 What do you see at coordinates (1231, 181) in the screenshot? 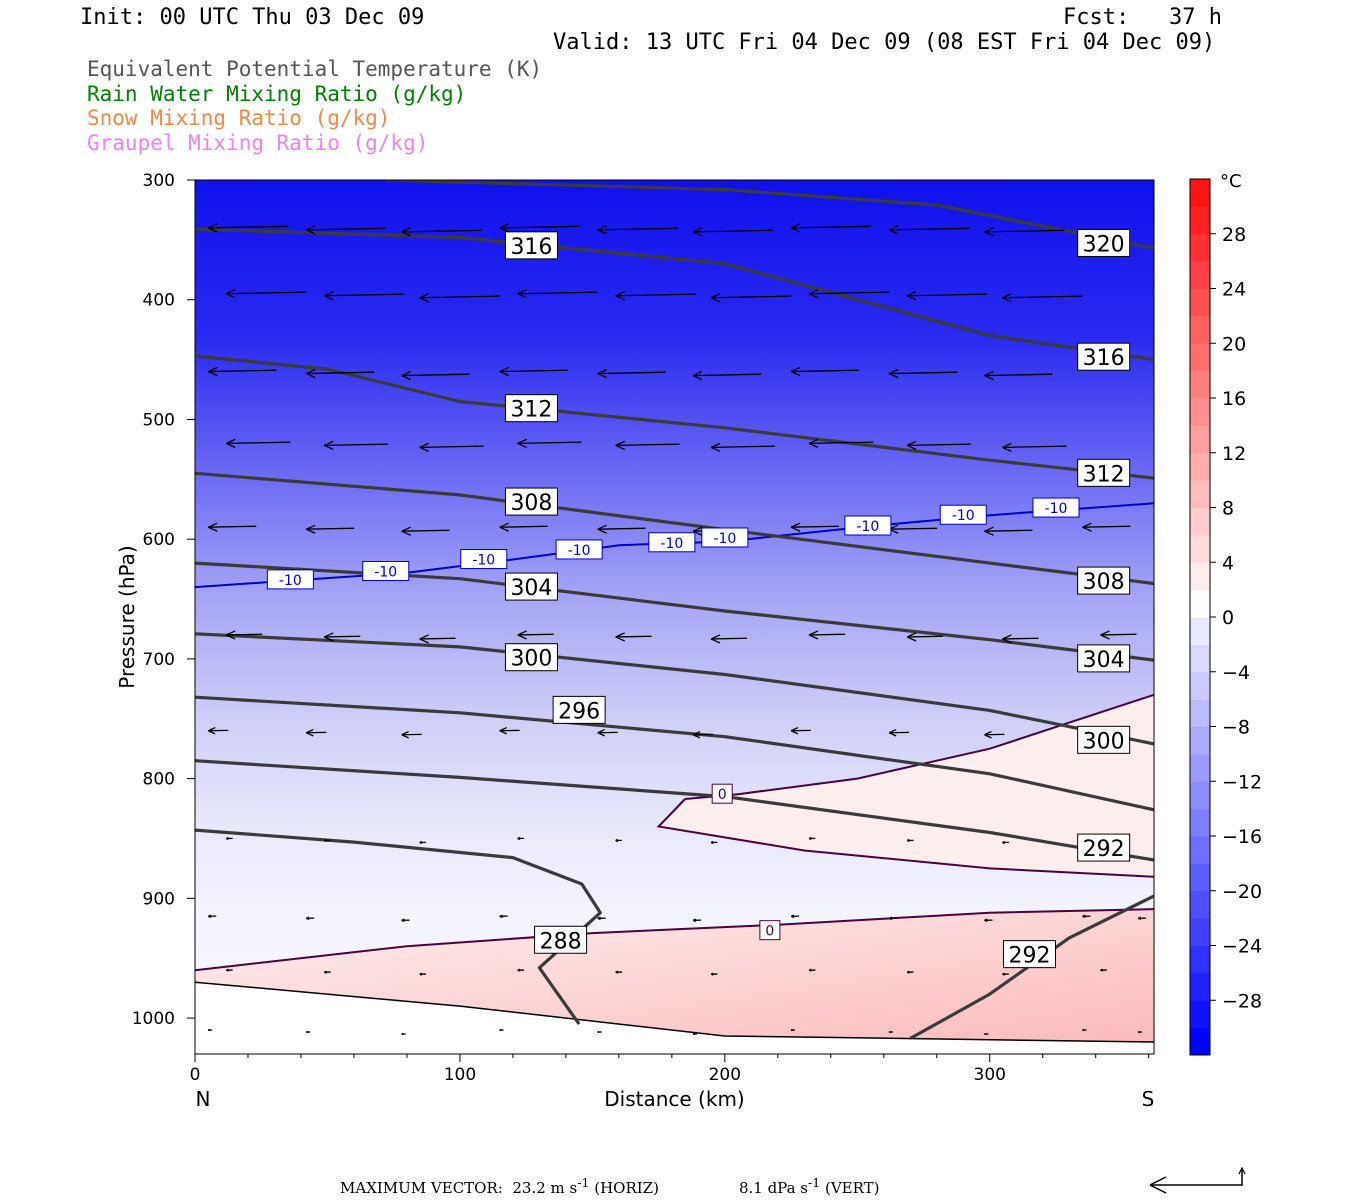
I see `colorbar-unit: °C` at bounding box center [1231, 181].